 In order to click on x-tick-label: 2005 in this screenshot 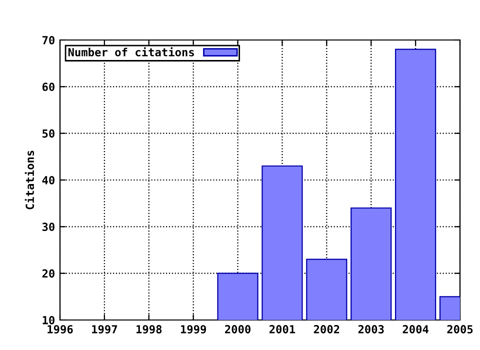, I will do `click(460, 329)`.